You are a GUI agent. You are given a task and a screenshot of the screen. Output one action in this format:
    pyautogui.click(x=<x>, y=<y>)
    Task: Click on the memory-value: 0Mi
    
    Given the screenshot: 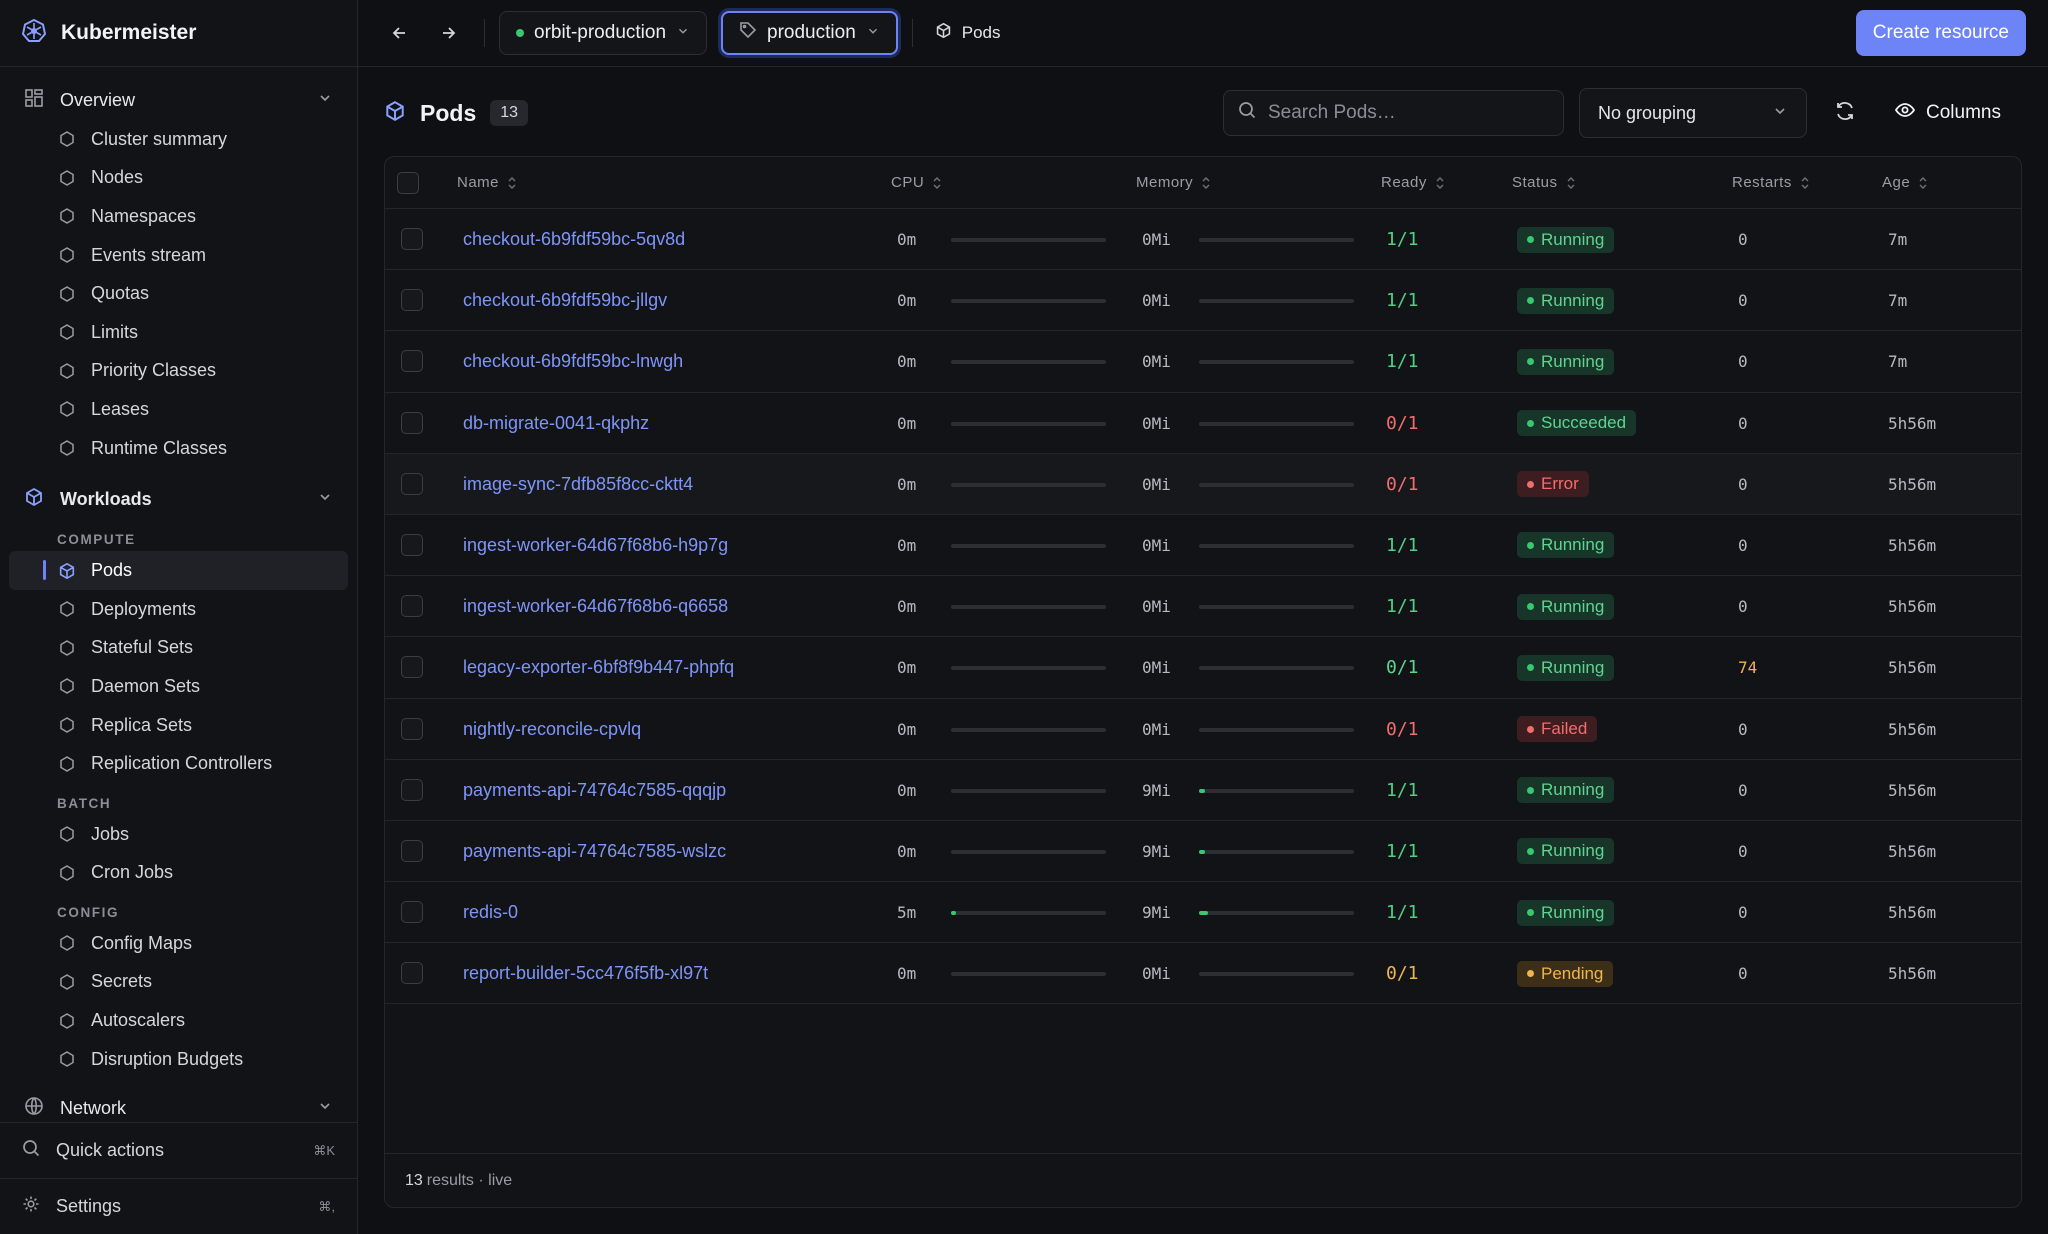 What is the action you would take?
    pyautogui.click(x=1156, y=729)
    